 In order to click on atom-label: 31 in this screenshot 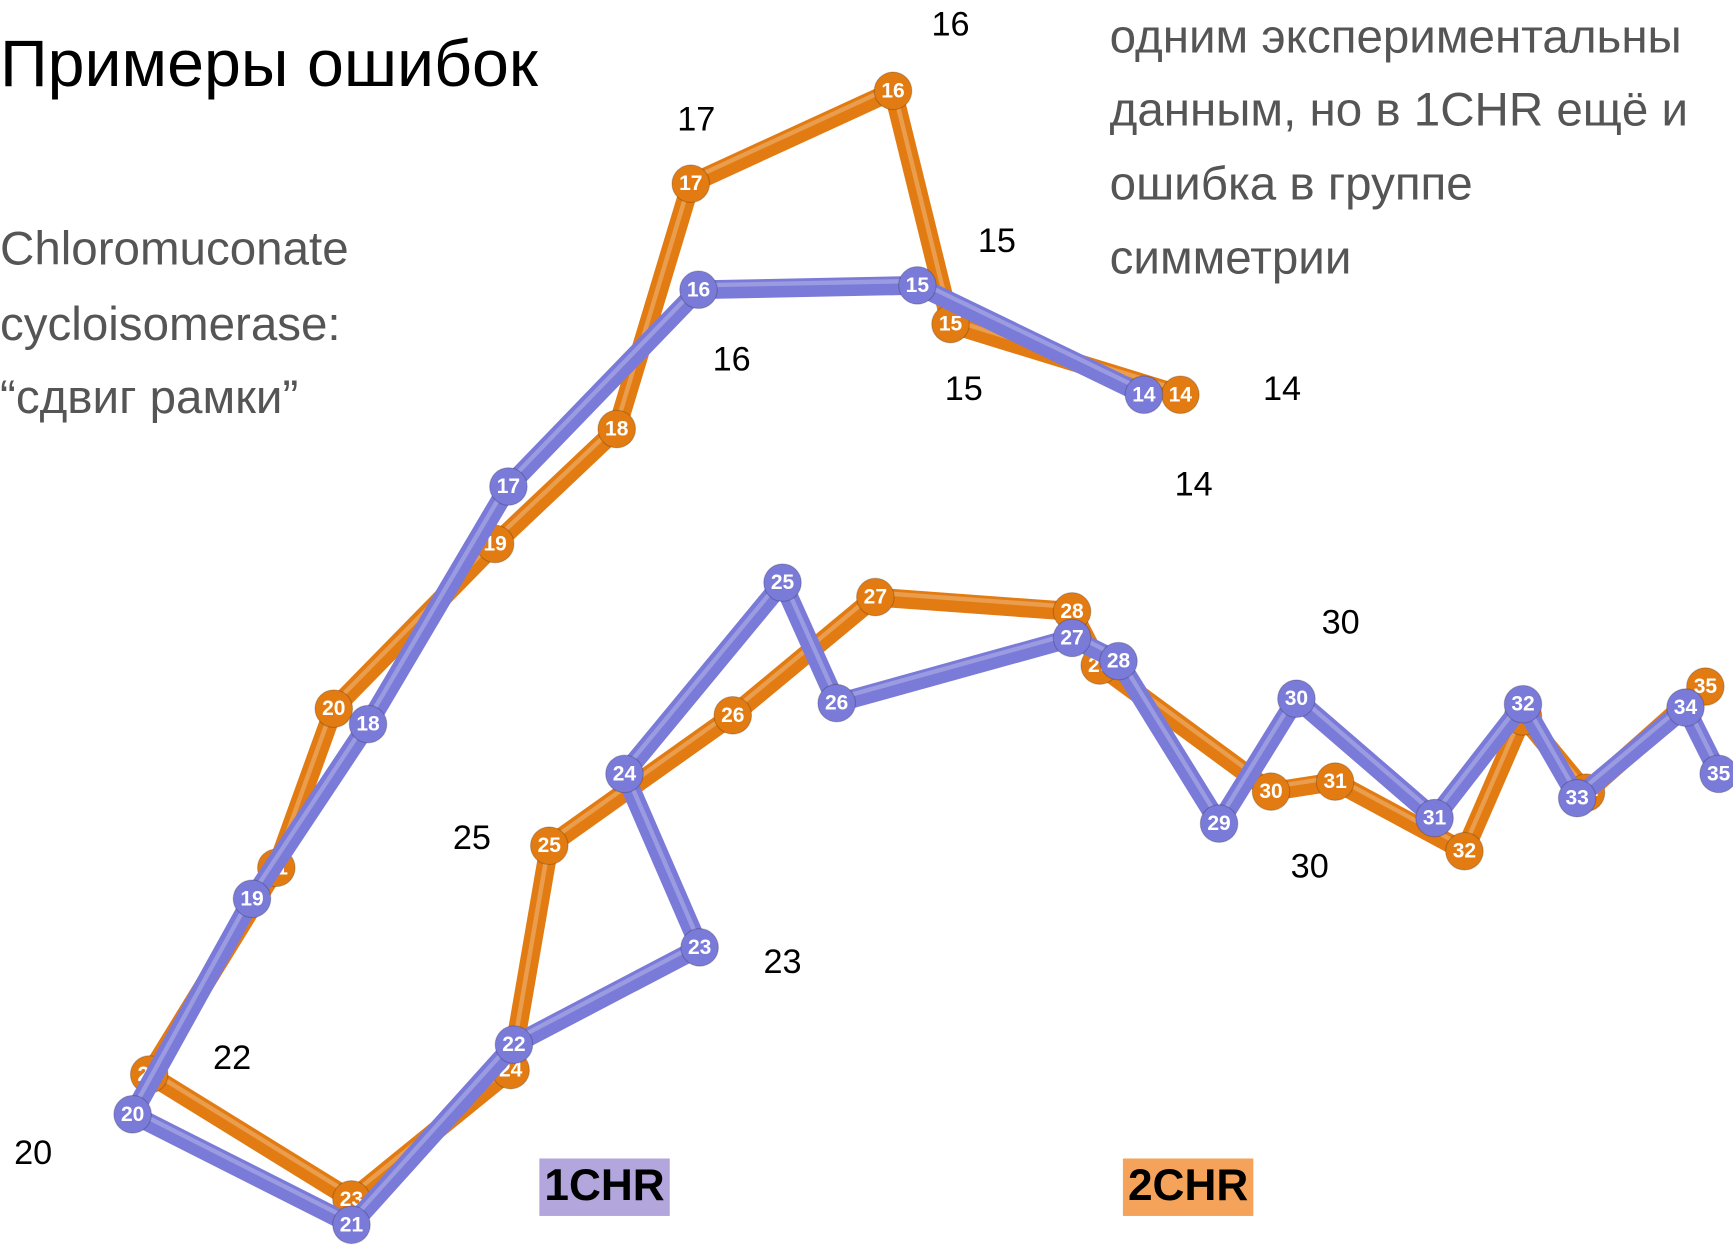, I will do `click(1335, 781)`.